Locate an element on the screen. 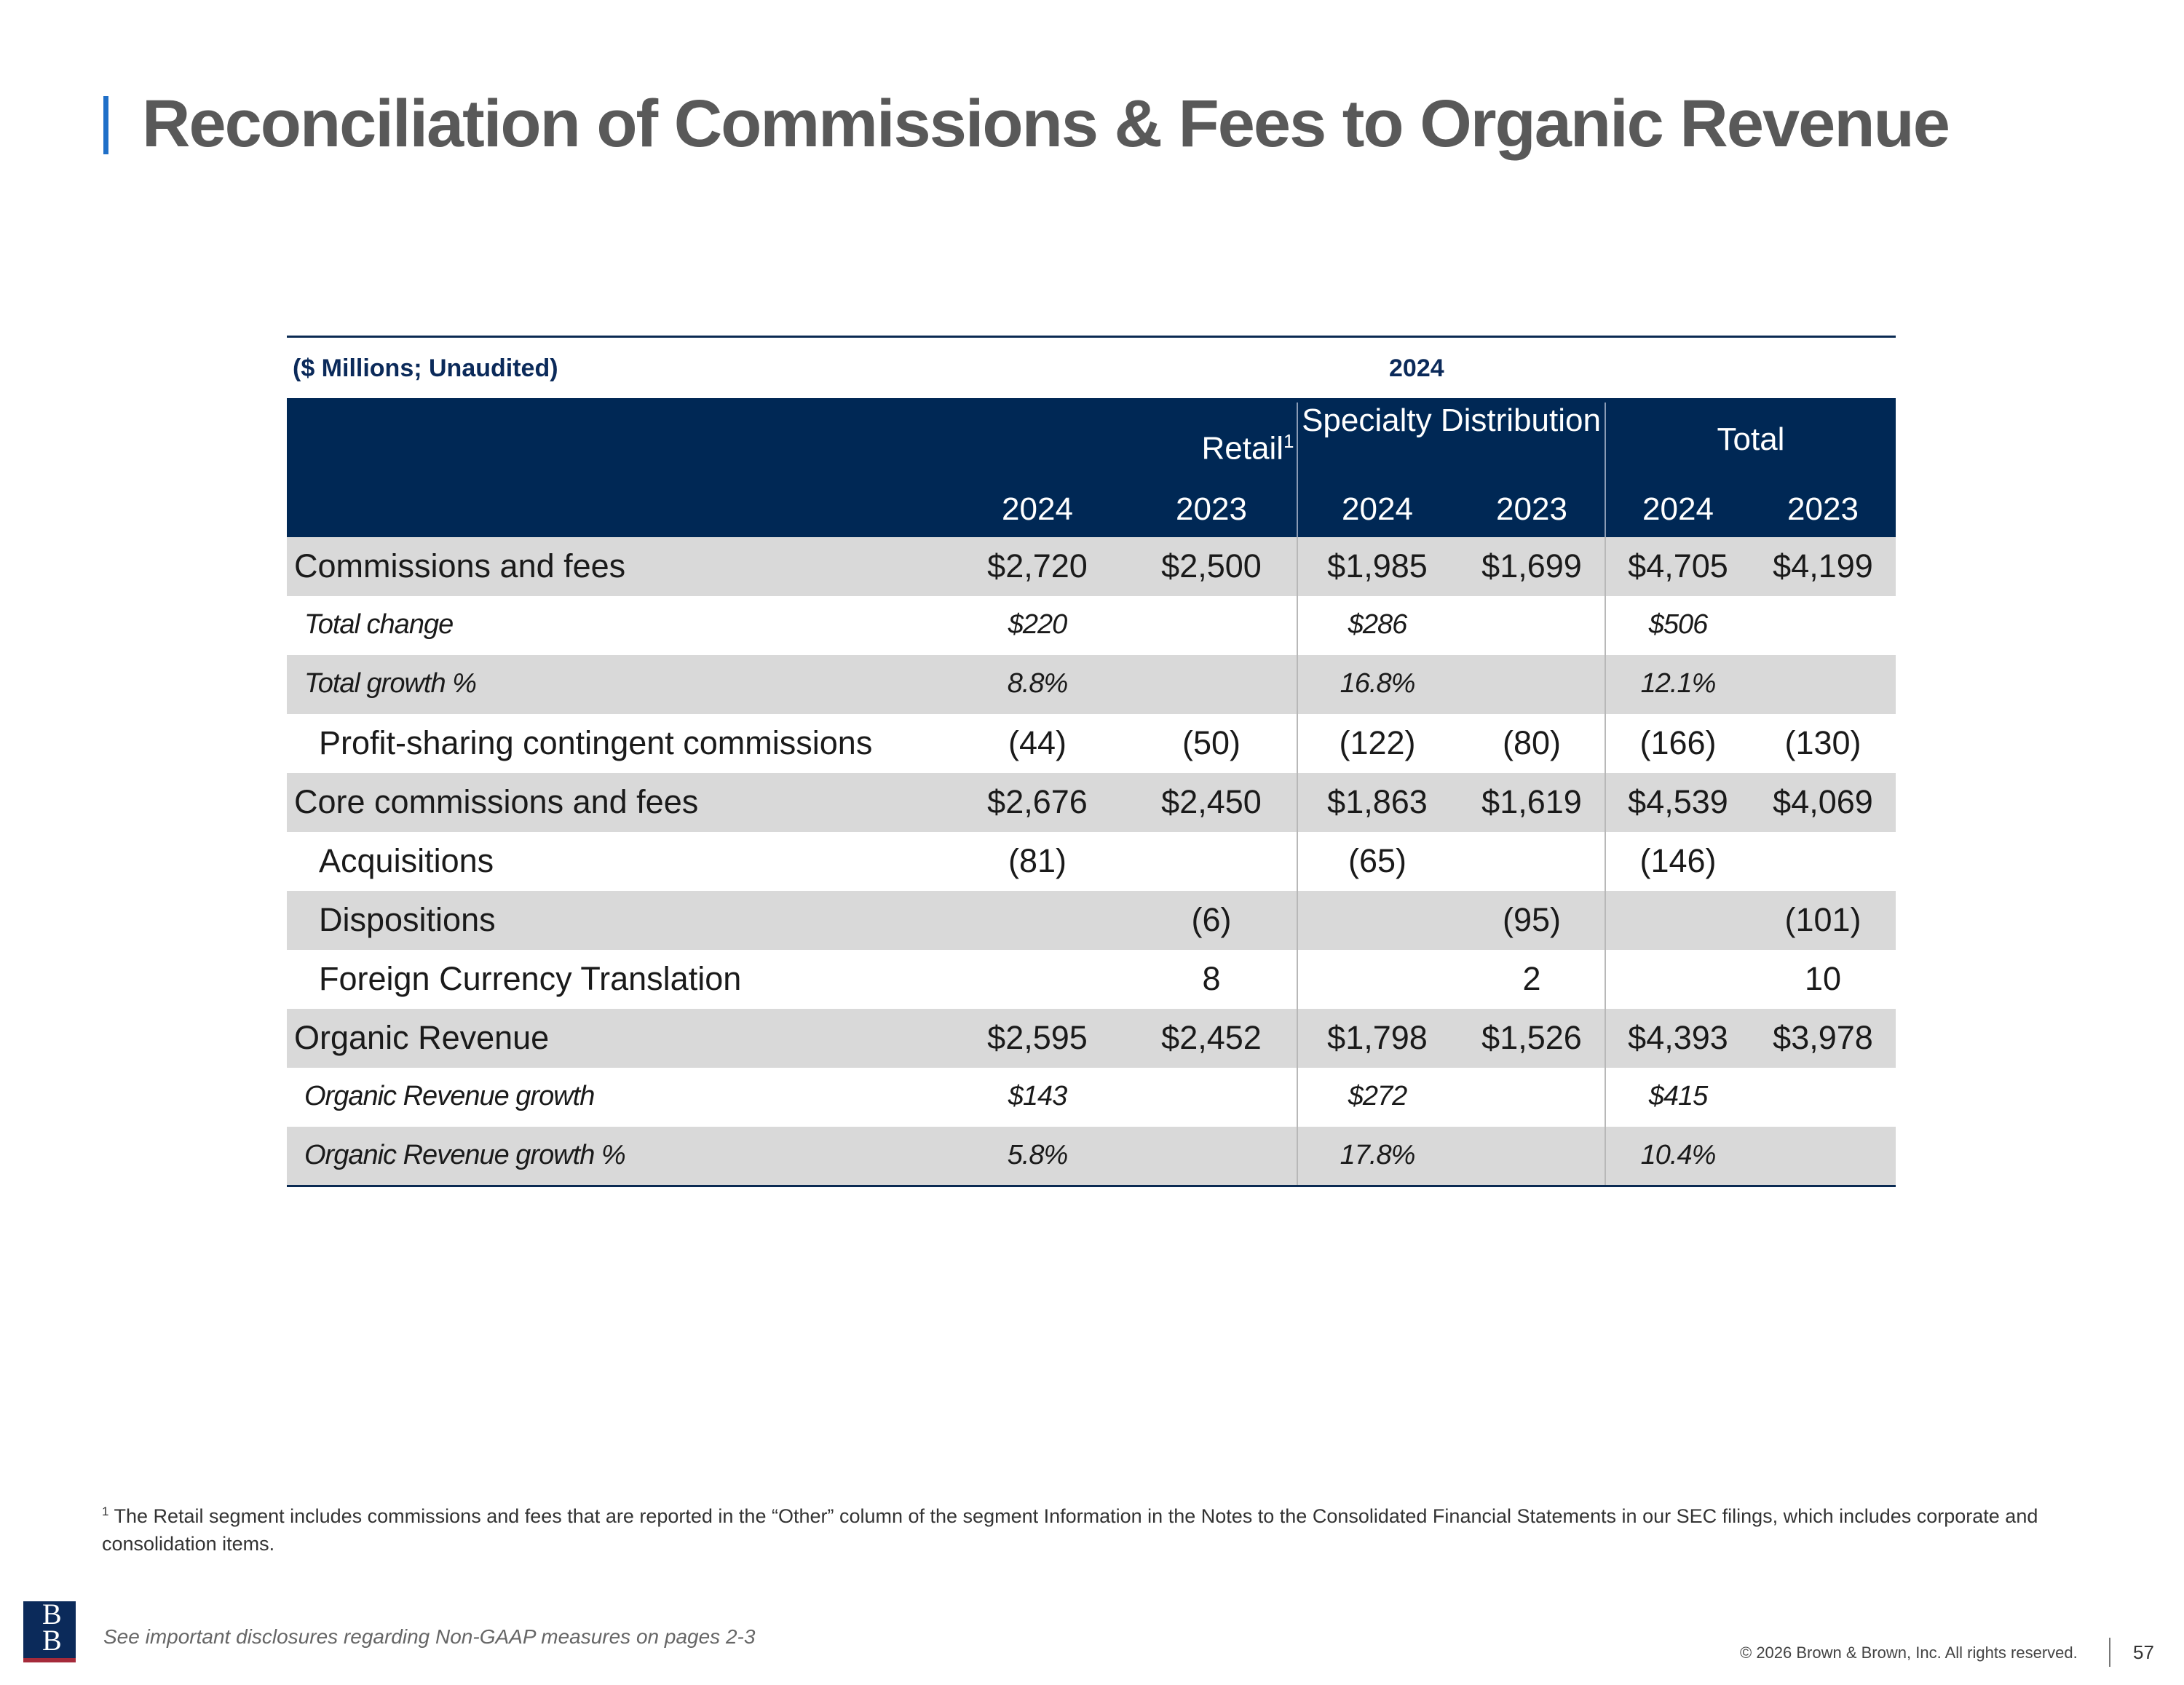  cell-value: $506 is located at coordinates (1678, 624).